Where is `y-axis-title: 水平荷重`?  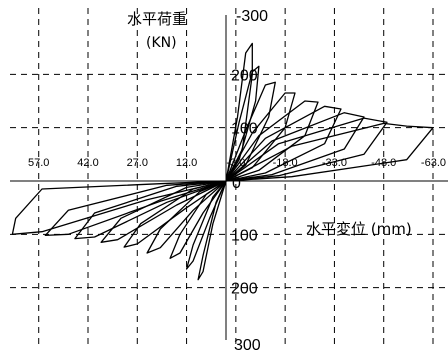
y-axis-title: 水平荷重 is located at coordinates (157, 19).